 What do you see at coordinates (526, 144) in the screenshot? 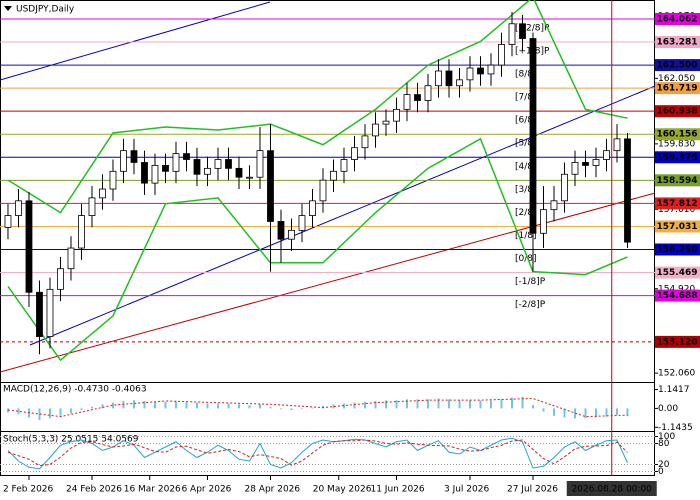
I see `level-name: [5/8]` at bounding box center [526, 144].